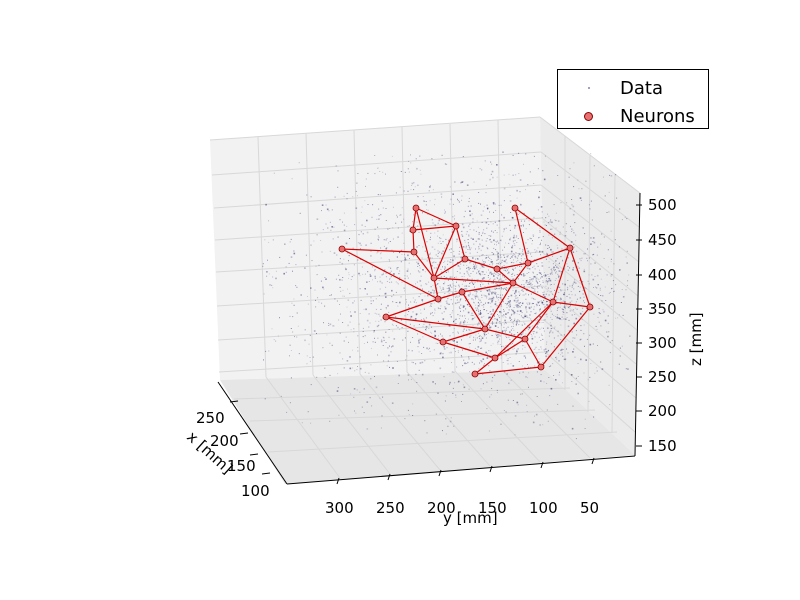  I want to click on neuron-point, so click(513, 283).